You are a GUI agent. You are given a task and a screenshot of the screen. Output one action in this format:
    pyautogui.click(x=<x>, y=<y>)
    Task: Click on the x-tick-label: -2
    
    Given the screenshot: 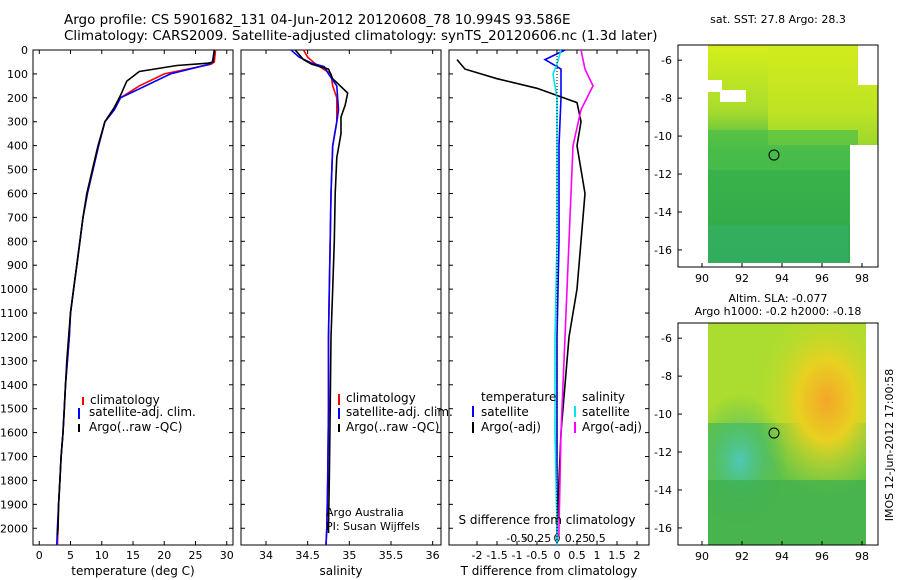 What is the action you would take?
    pyautogui.click(x=477, y=555)
    